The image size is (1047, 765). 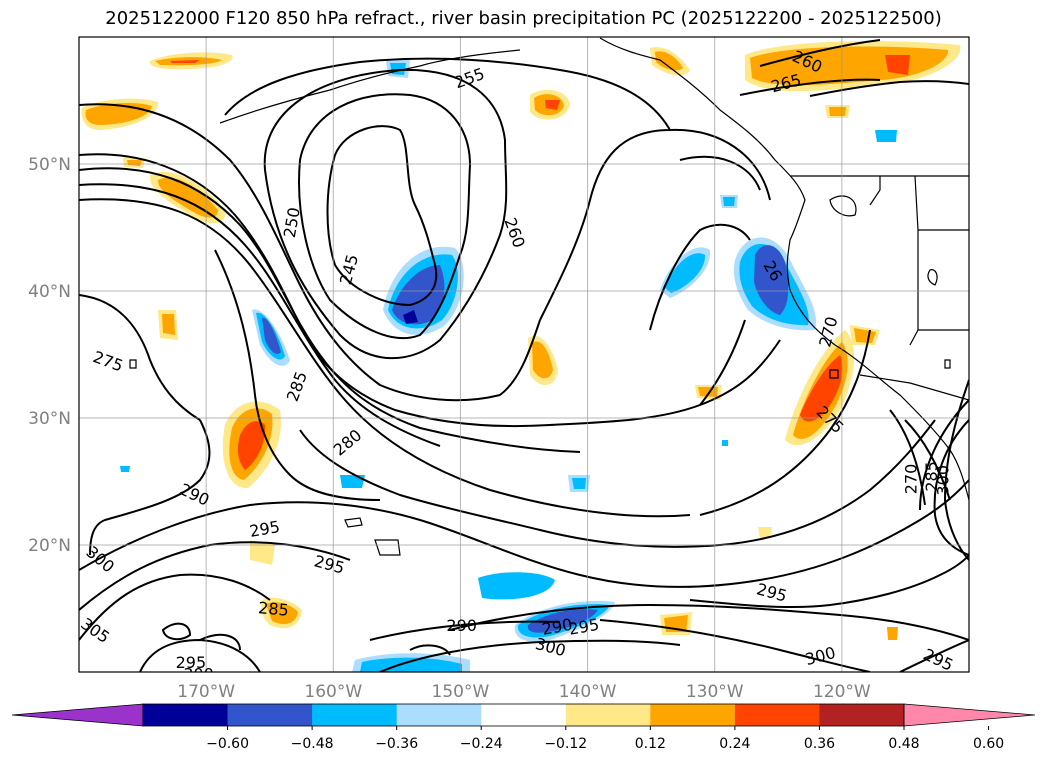 I want to click on colorbar-extend-max, so click(x=969, y=715).